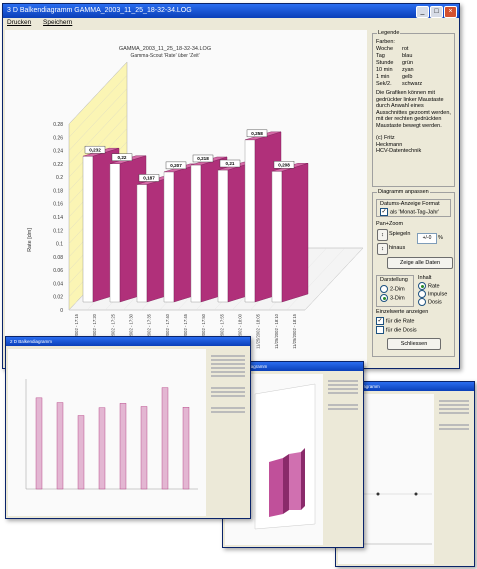 The width and height of the screenshot is (477, 569). What do you see at coordinates (397, 248) in the screenshot?
I see `hinaus-label: hinaus` at bounding box center [397, 248].